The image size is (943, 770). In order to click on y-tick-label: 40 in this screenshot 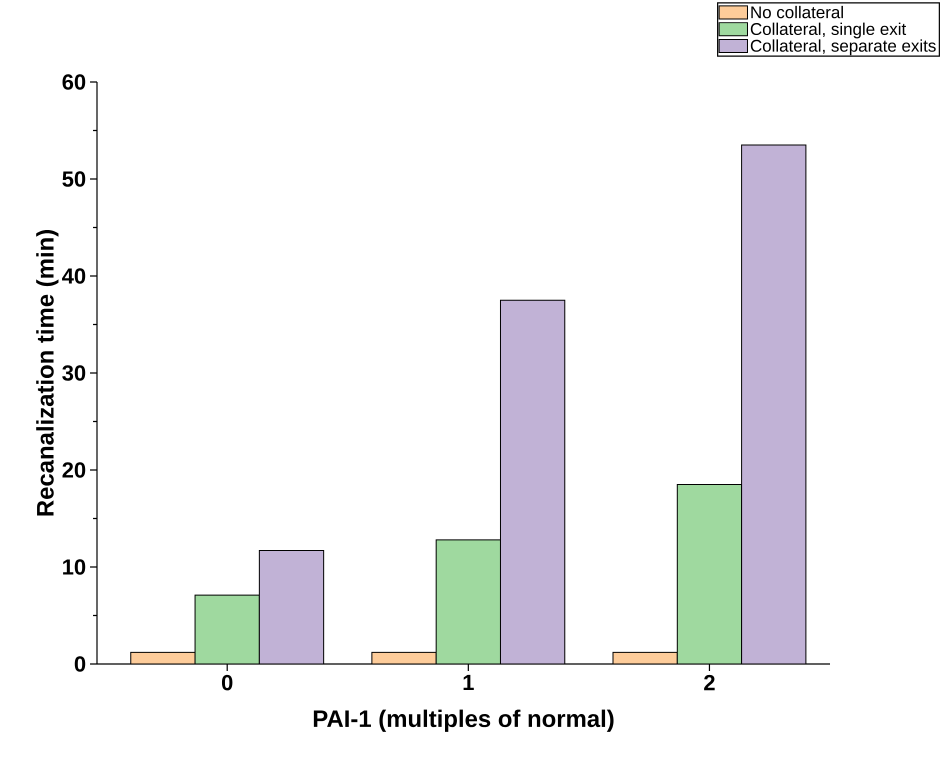, I will do `click(74, 276)`.